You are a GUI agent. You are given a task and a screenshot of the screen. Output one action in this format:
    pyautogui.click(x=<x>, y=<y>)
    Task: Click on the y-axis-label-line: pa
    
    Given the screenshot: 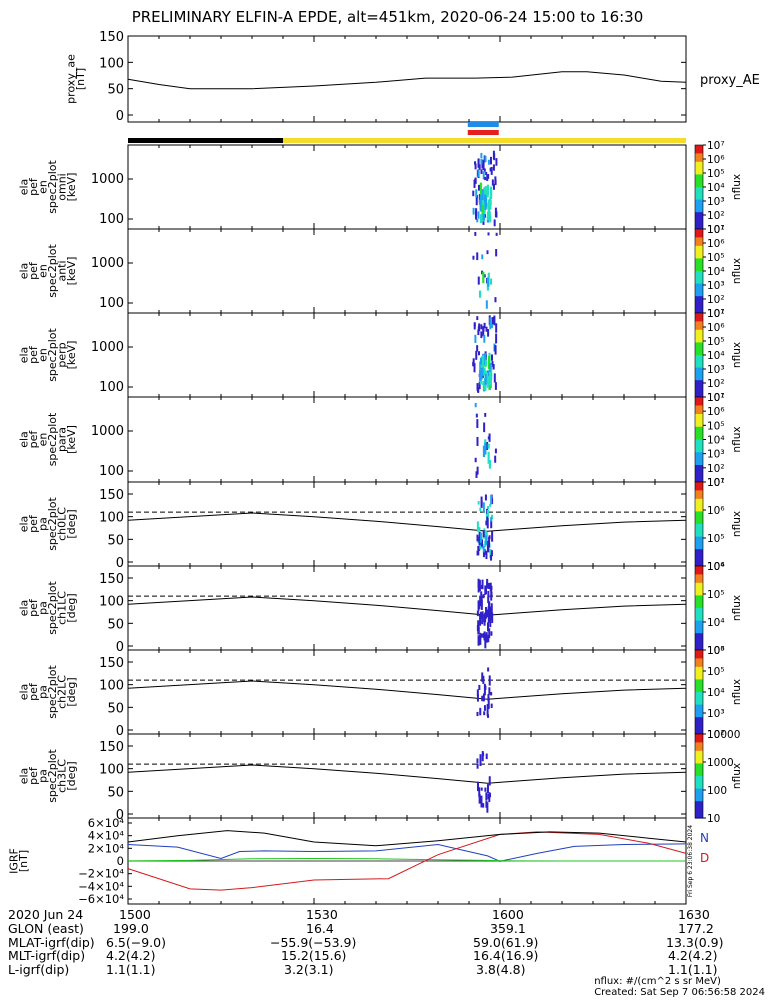 What is the action you would take?
    pyautogui.click(x=42, y=776)
    